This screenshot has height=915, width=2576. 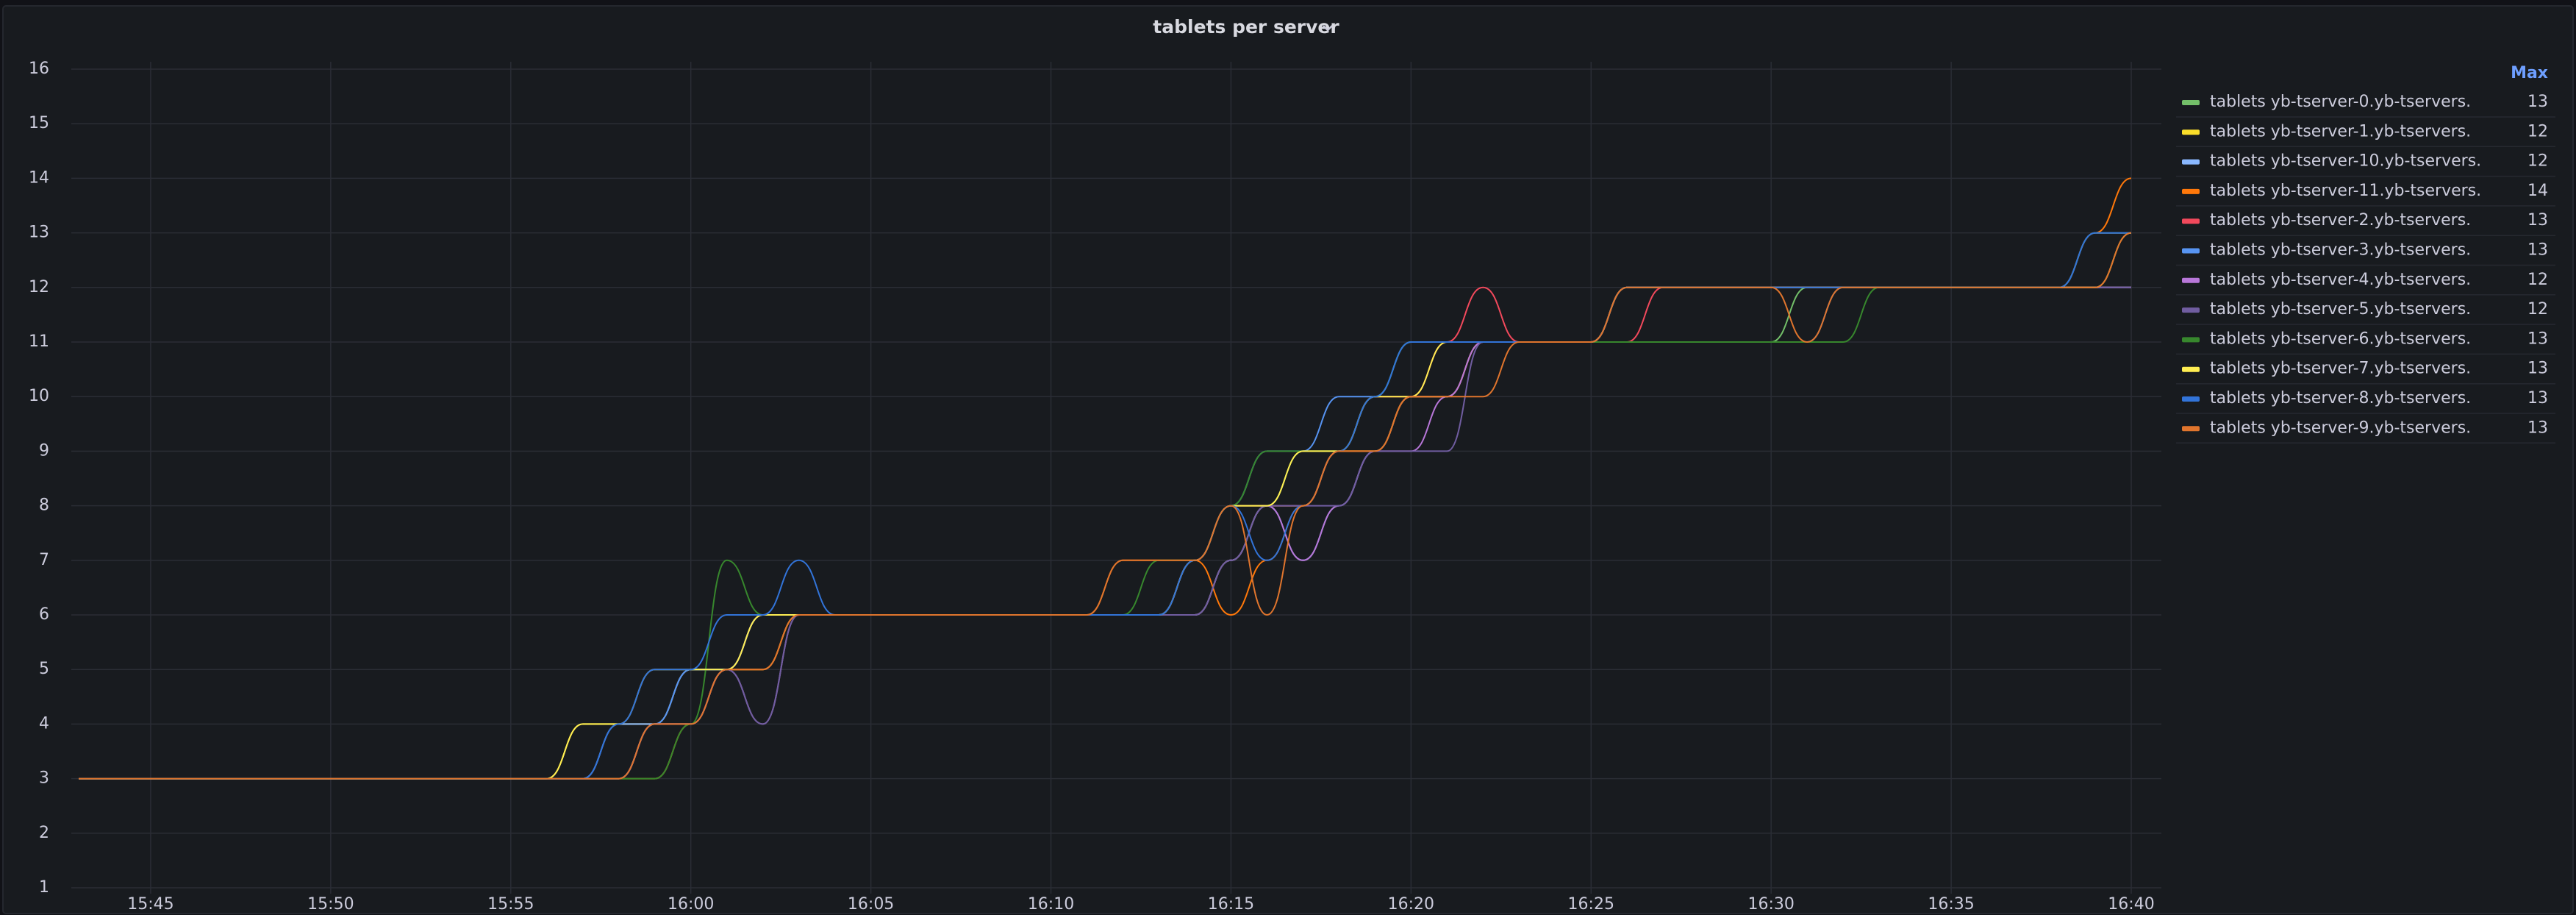 I want to click on legend-label: tablets yb-tserver-5.yb-tservers., so click(x=2340, y=309).